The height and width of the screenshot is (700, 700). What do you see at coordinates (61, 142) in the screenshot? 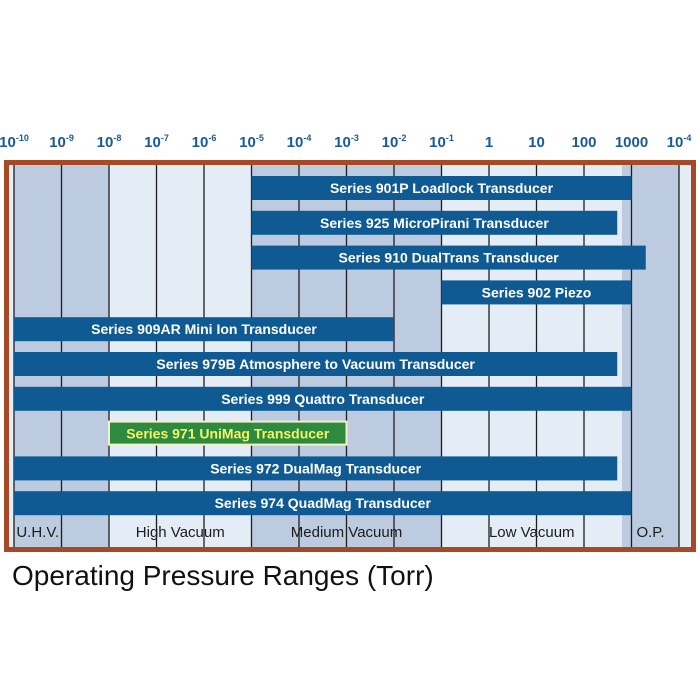
I see `x-tick-label: 10⁻⁹` at bounding box center [61, 142].